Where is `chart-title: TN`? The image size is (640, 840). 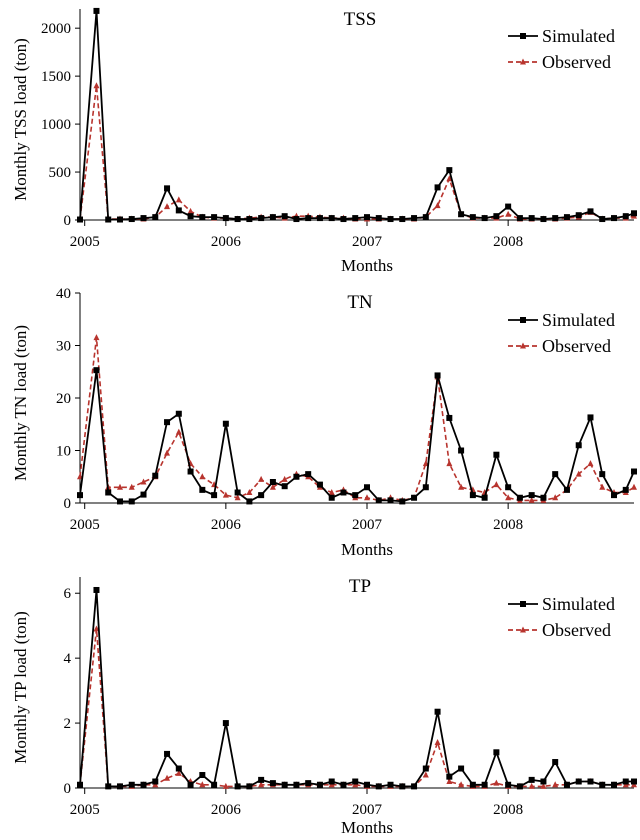
chart-title: TN is located at coordinates (360, 302).